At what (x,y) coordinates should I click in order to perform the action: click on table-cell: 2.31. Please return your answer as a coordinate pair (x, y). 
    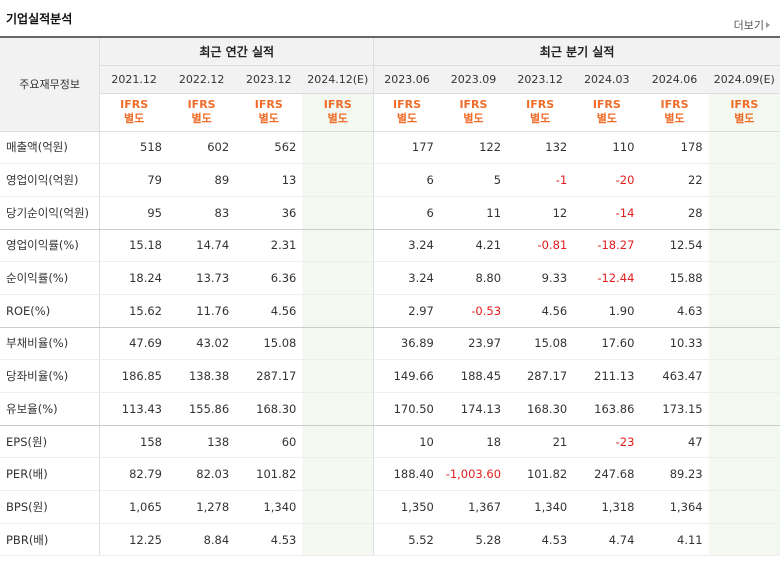
    Looking at the image, I should click on (269, 246).